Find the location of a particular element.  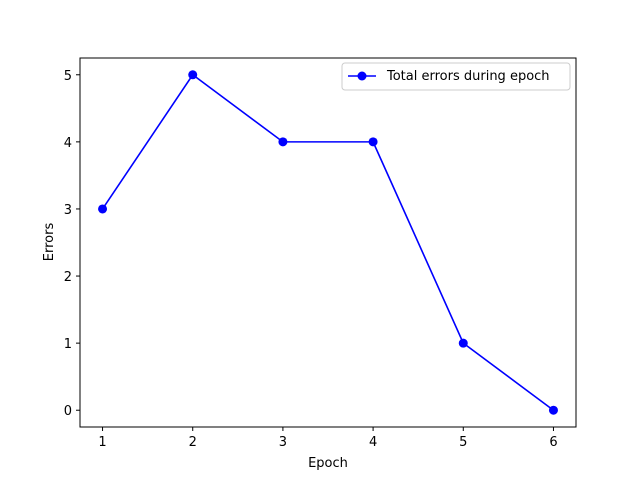

x-axis-label: Epoch is located at coordinates (328, 463).